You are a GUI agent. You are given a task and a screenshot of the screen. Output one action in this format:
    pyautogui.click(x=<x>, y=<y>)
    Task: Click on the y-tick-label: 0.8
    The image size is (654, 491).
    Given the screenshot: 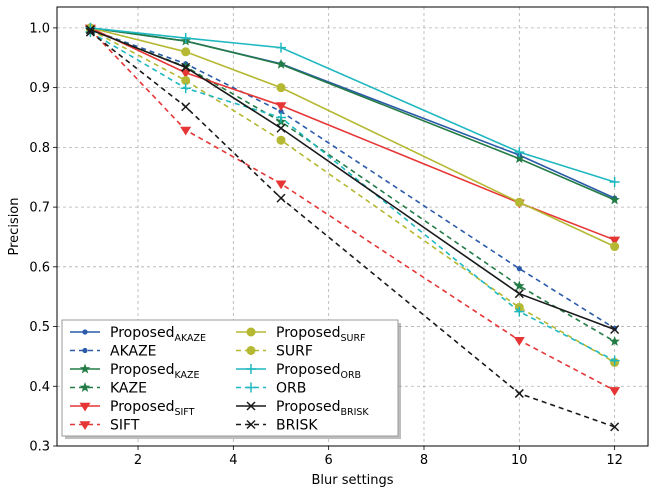 What is the action you would take?
    pyautogui.click(x=39, y=148)
    